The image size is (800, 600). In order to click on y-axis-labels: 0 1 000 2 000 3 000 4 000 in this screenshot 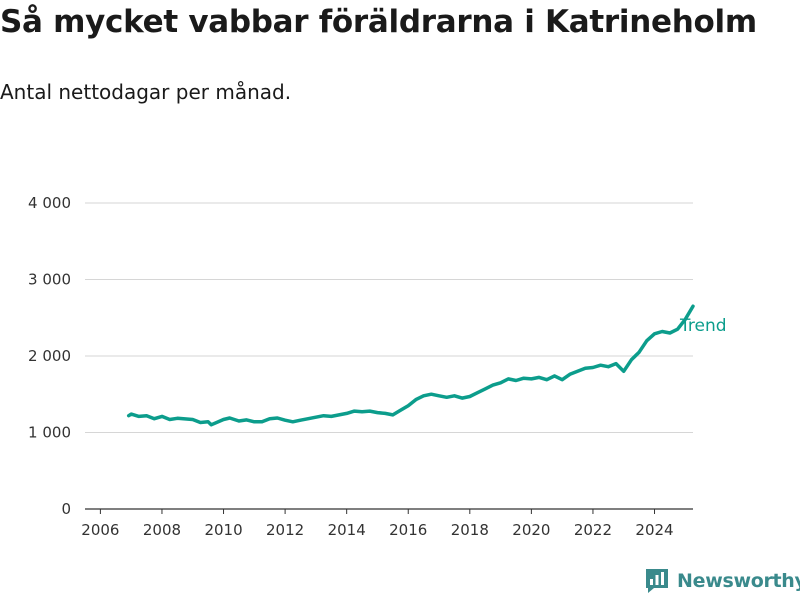, I will do `click(49, 356)`.